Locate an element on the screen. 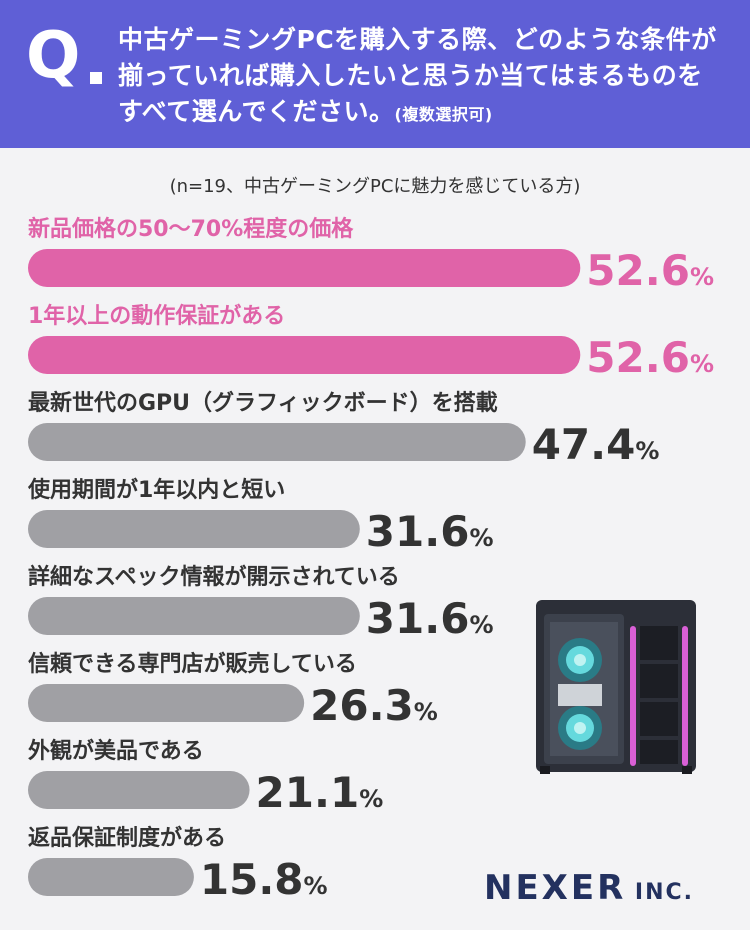  nexer-logo: NEXER INC. is located at coordinates (589, 888).